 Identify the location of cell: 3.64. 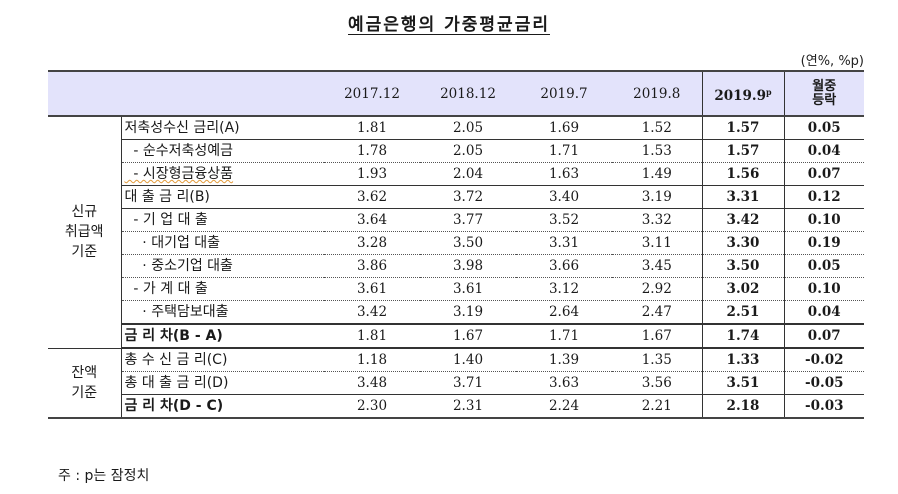
(372, 220).